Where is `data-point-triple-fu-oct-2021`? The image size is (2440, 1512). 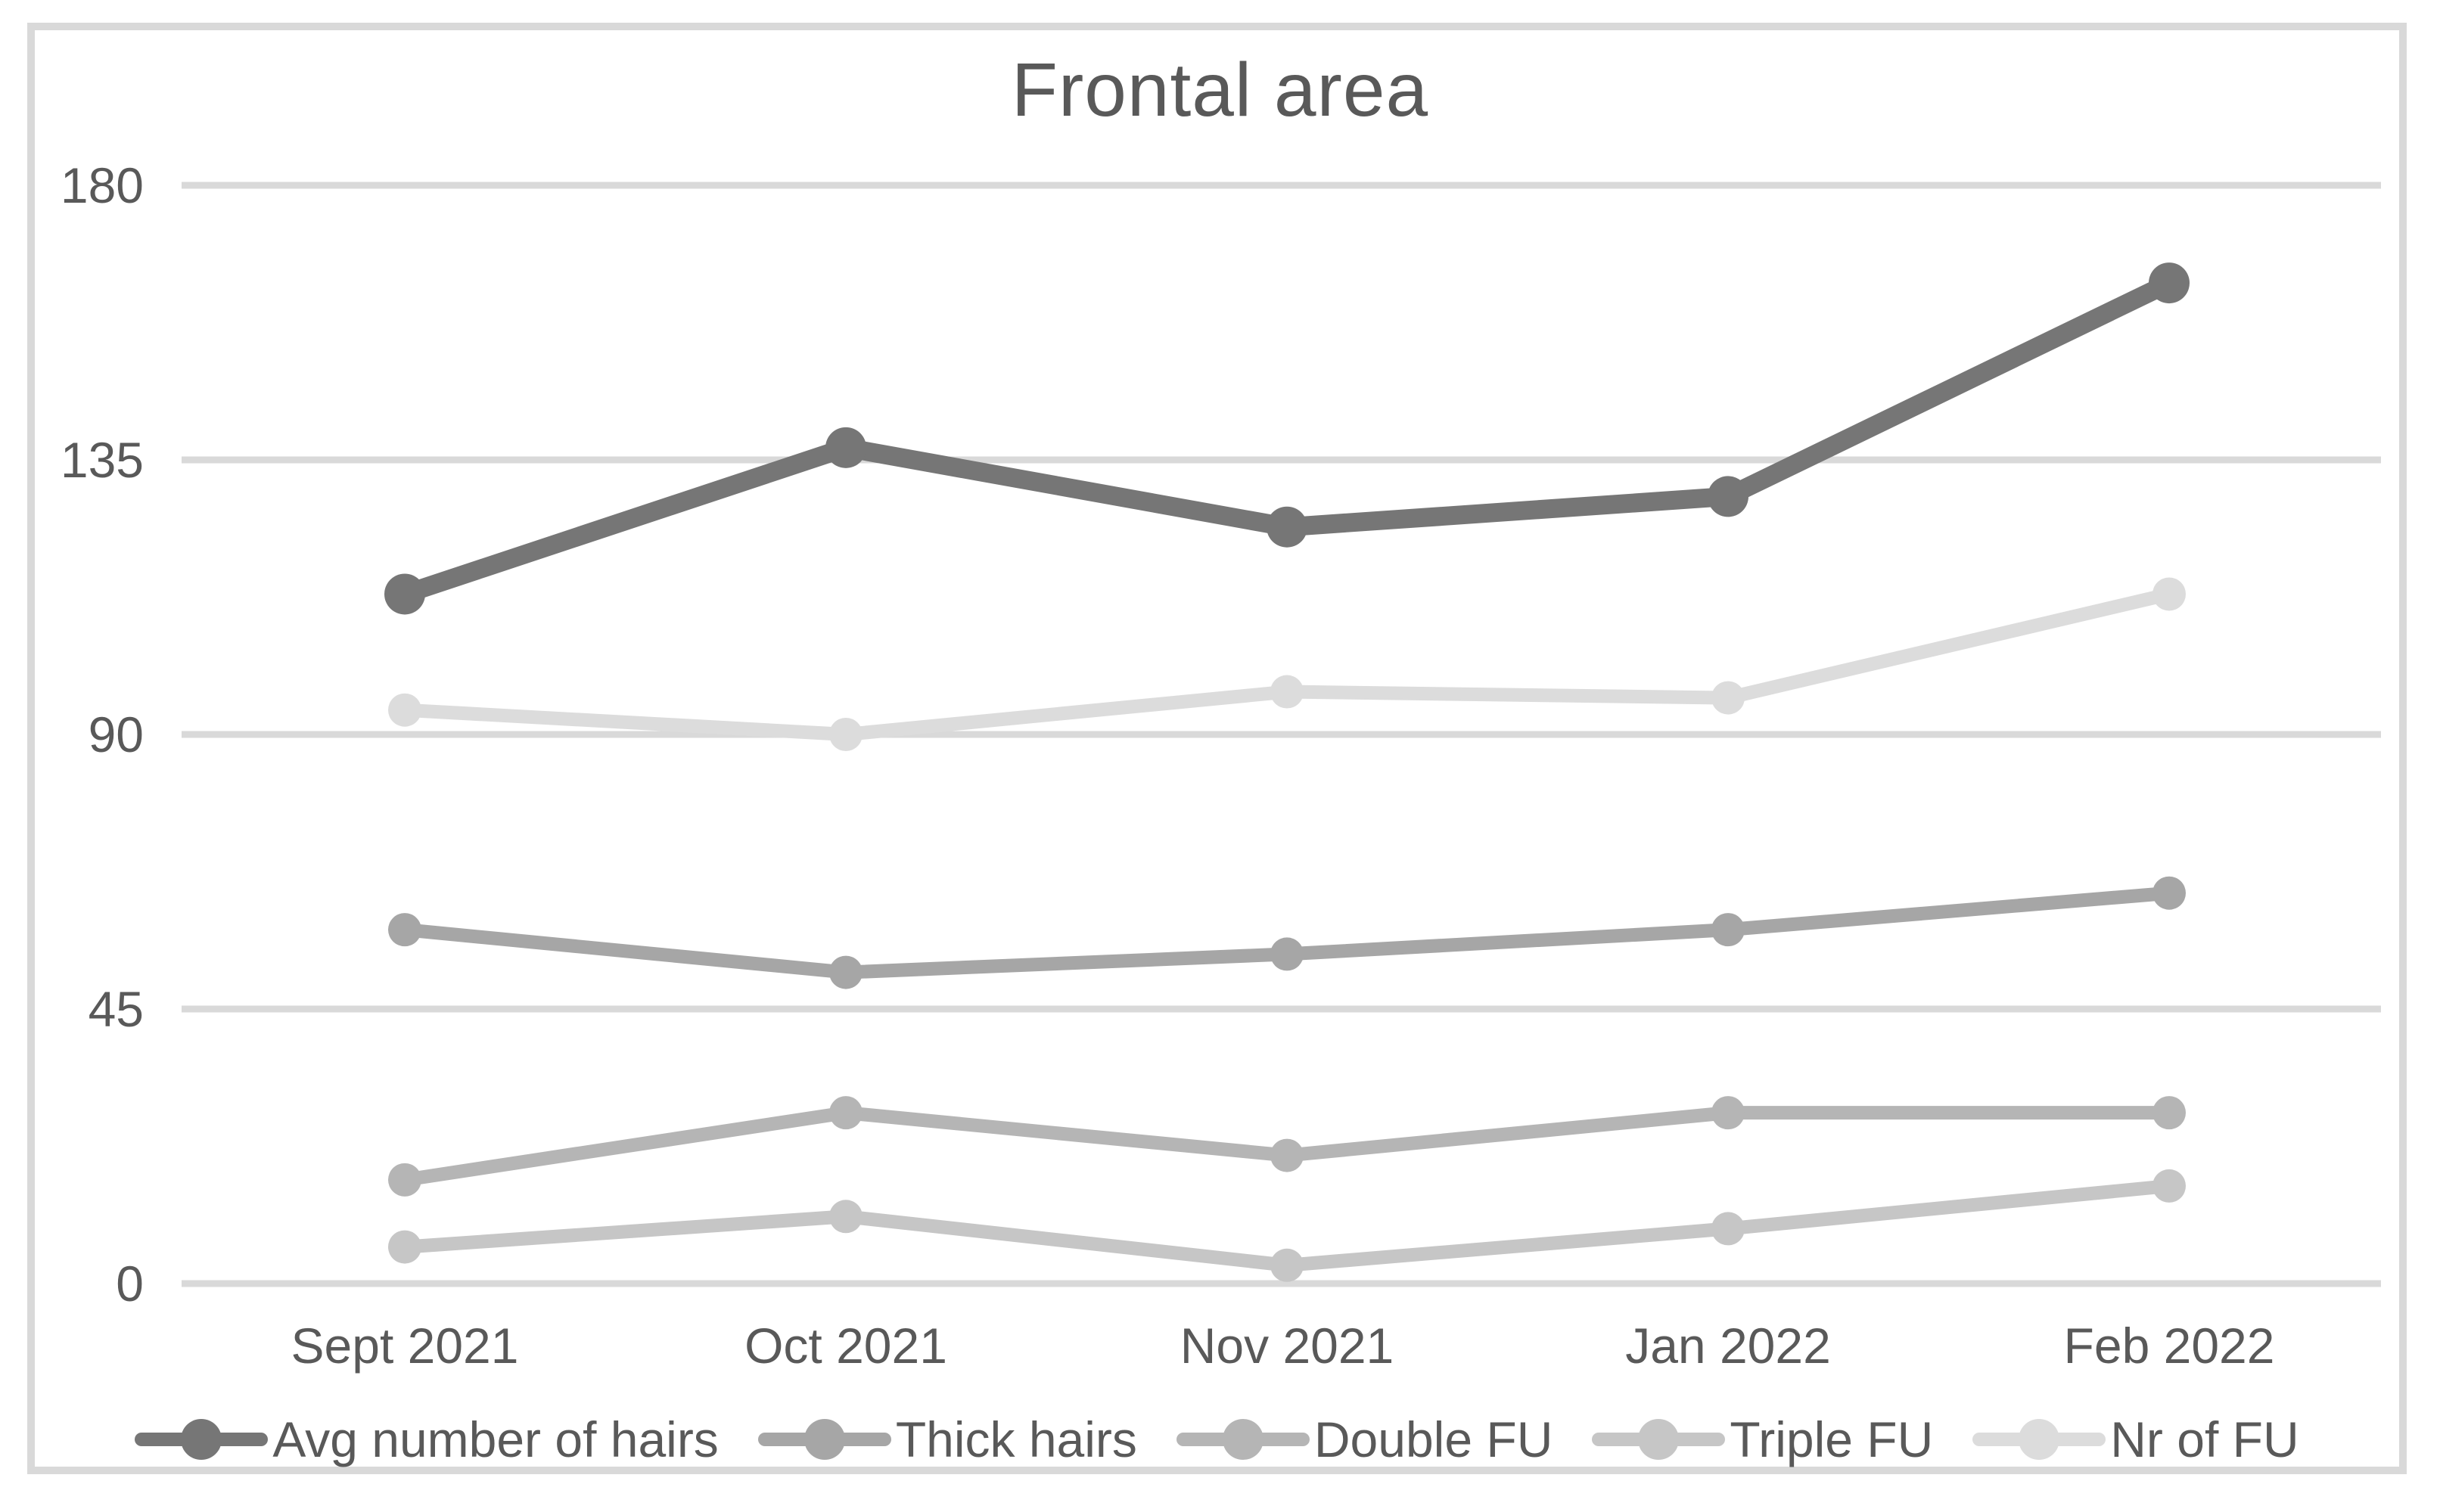
data-point-triple-fu-oct-2021 is located at coordinates (846, 1217).